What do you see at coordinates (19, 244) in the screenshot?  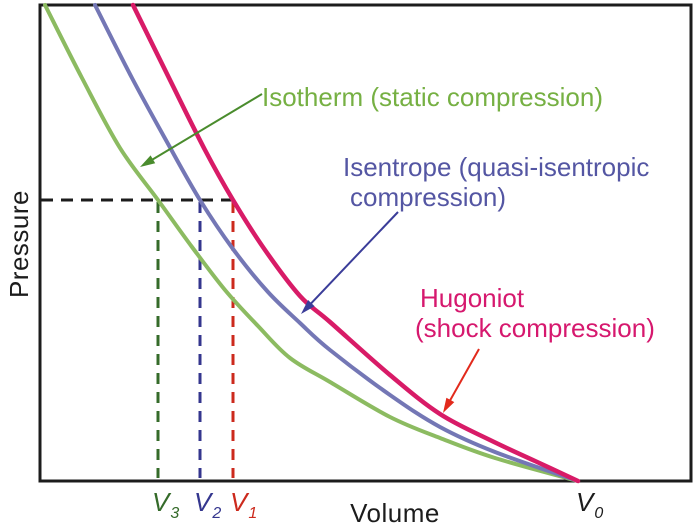 I see `y-axis-label: Pressure` at bounding box center [19, 244].